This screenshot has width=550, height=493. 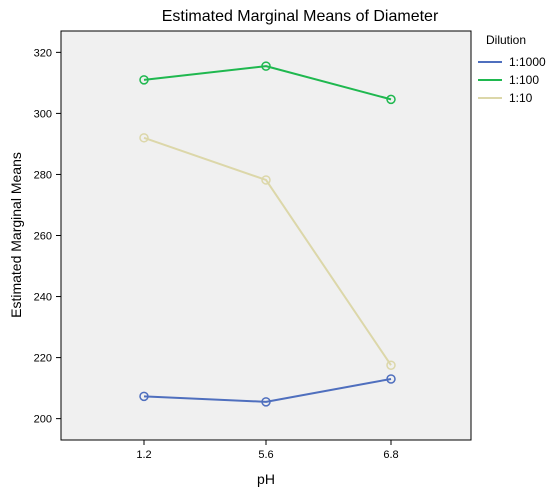 I want to click on legend-item: 1:1000, so click(x=512, y=62).